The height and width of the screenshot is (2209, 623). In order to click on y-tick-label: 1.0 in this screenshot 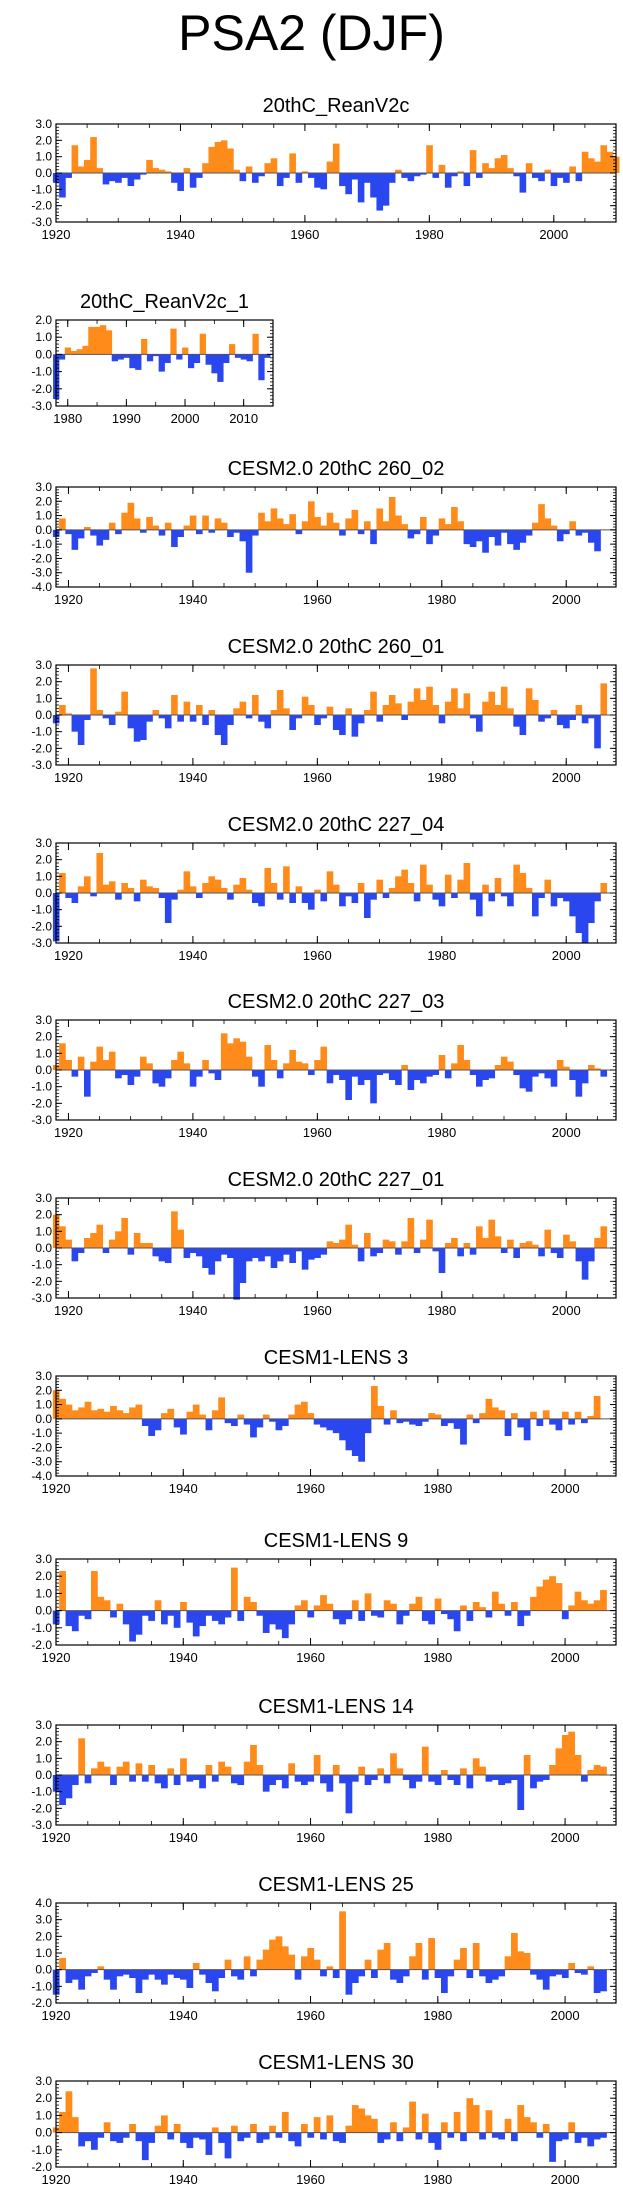, I will do `click(43, 876)`.